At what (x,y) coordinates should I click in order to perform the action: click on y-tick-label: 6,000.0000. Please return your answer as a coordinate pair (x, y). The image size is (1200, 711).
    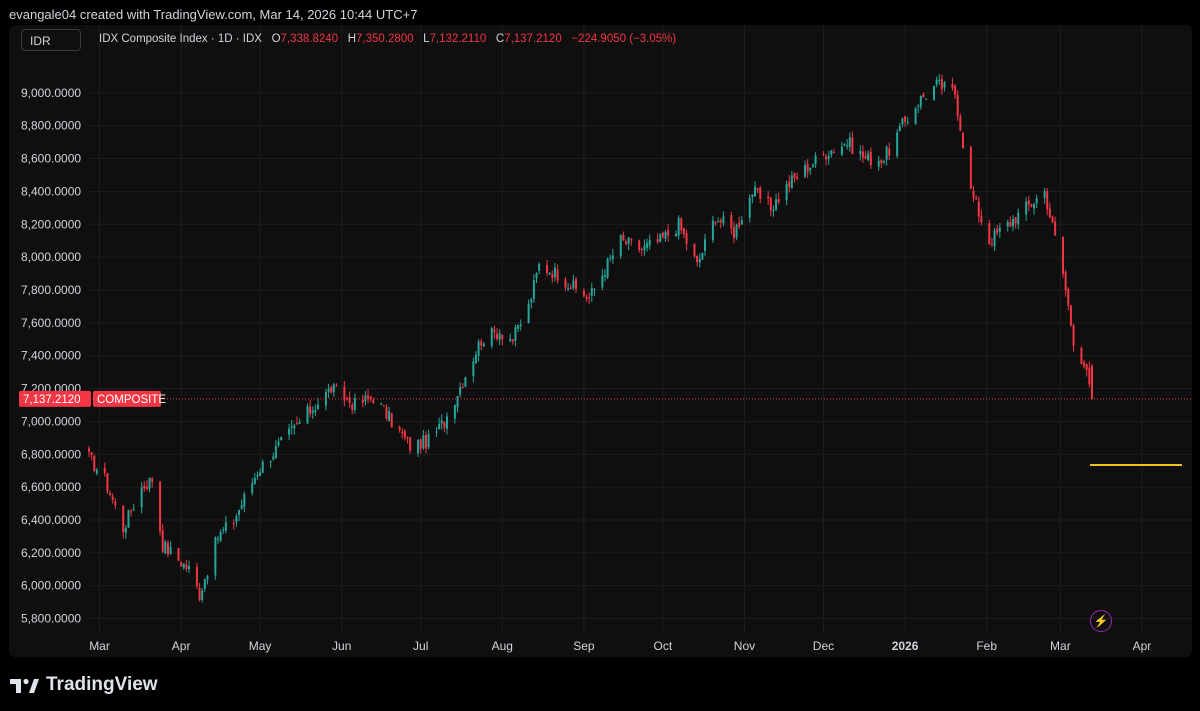
    Looking at the image, I should click on (51, 586).